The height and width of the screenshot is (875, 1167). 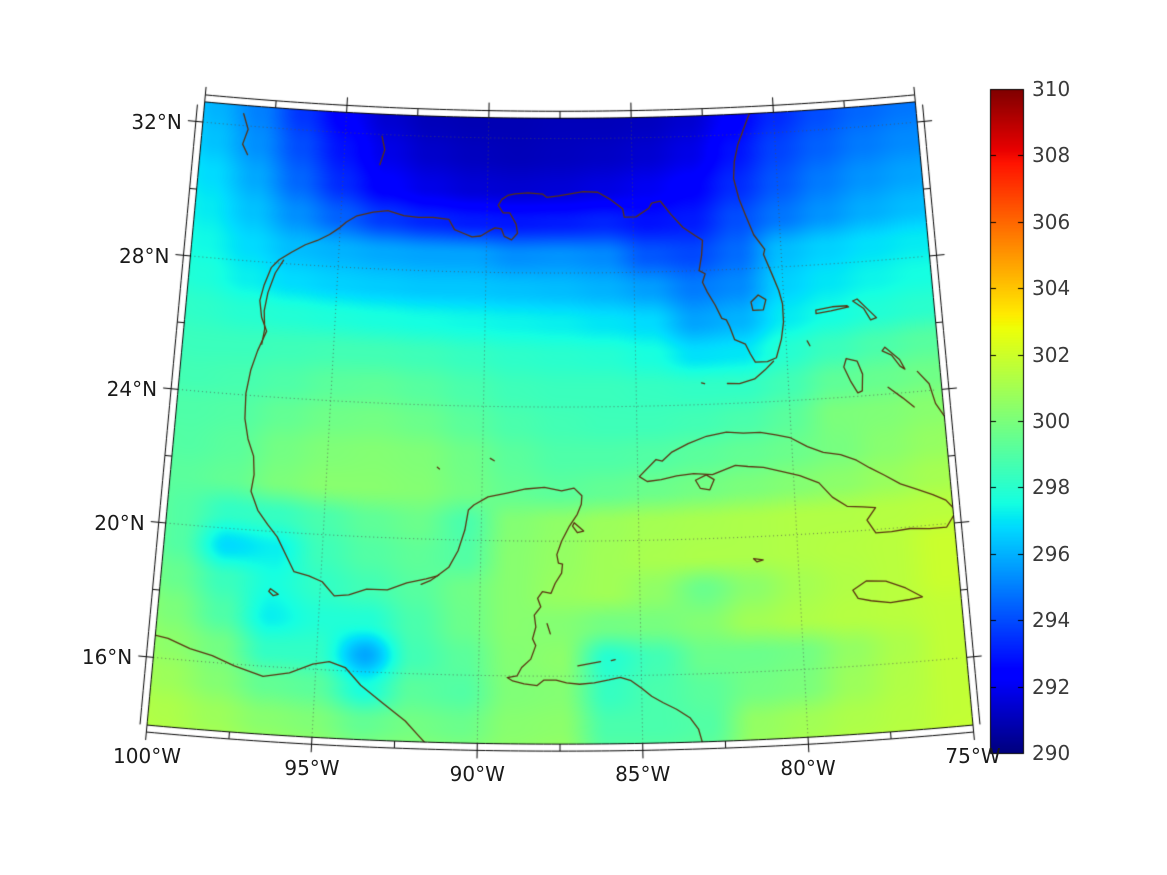 I want to click on colorbar-tick-label: 300, so click(x=1051, y=421).